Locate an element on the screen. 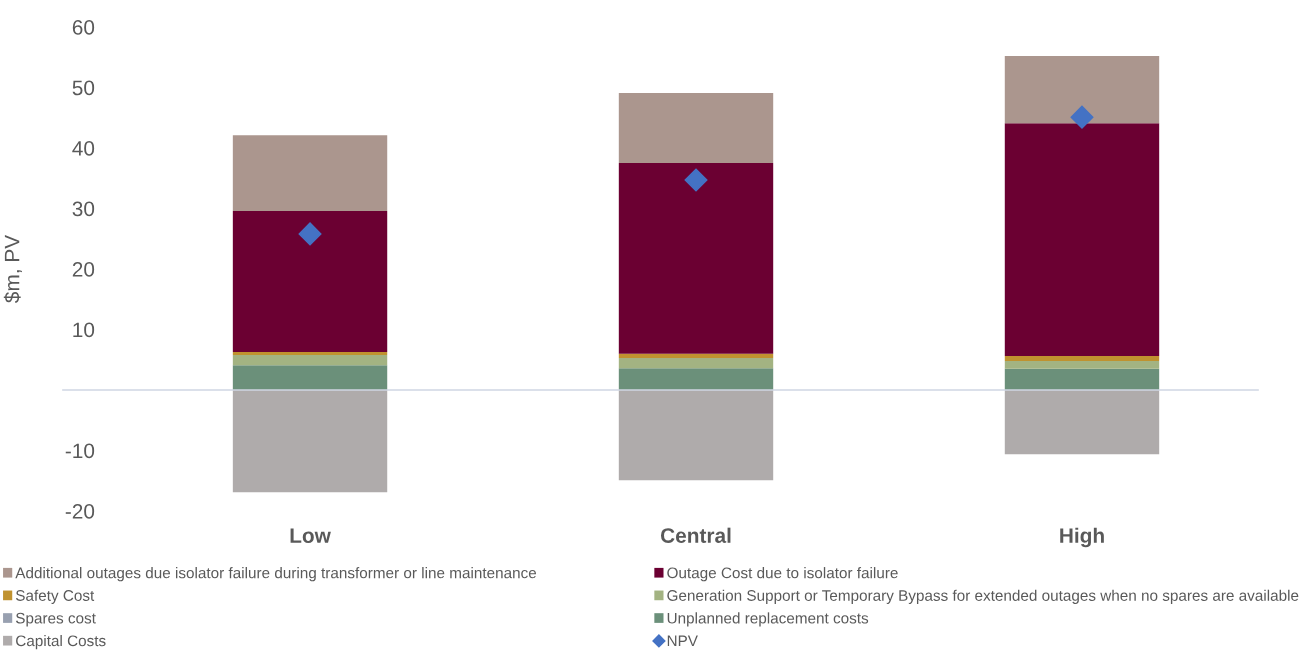  y-tick-label: 50 is located at coordinates (83, 88).